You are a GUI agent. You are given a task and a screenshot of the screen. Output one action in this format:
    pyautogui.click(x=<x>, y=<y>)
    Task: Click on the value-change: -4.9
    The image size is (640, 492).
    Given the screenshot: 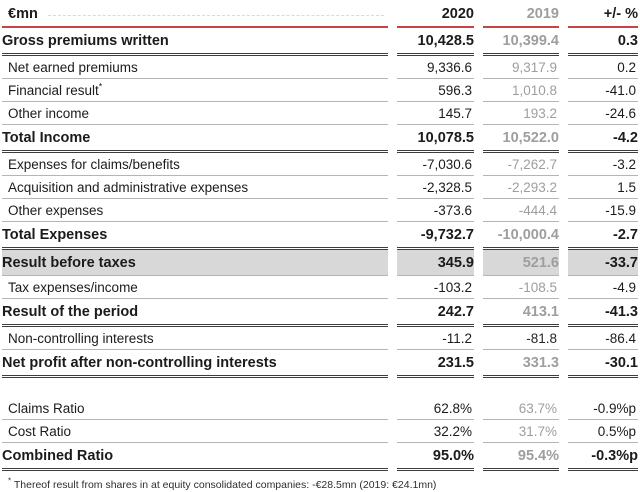 What is the action you would take?
    pyautogui.click(x=603, y=287)
    